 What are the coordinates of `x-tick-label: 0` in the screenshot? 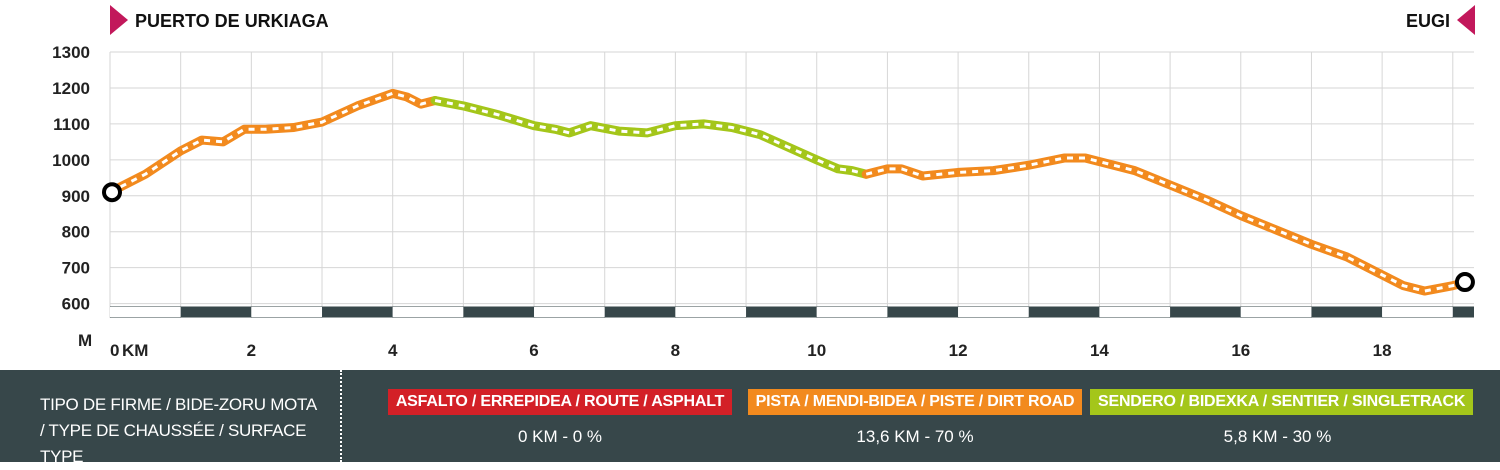 It's located at (114, 350).